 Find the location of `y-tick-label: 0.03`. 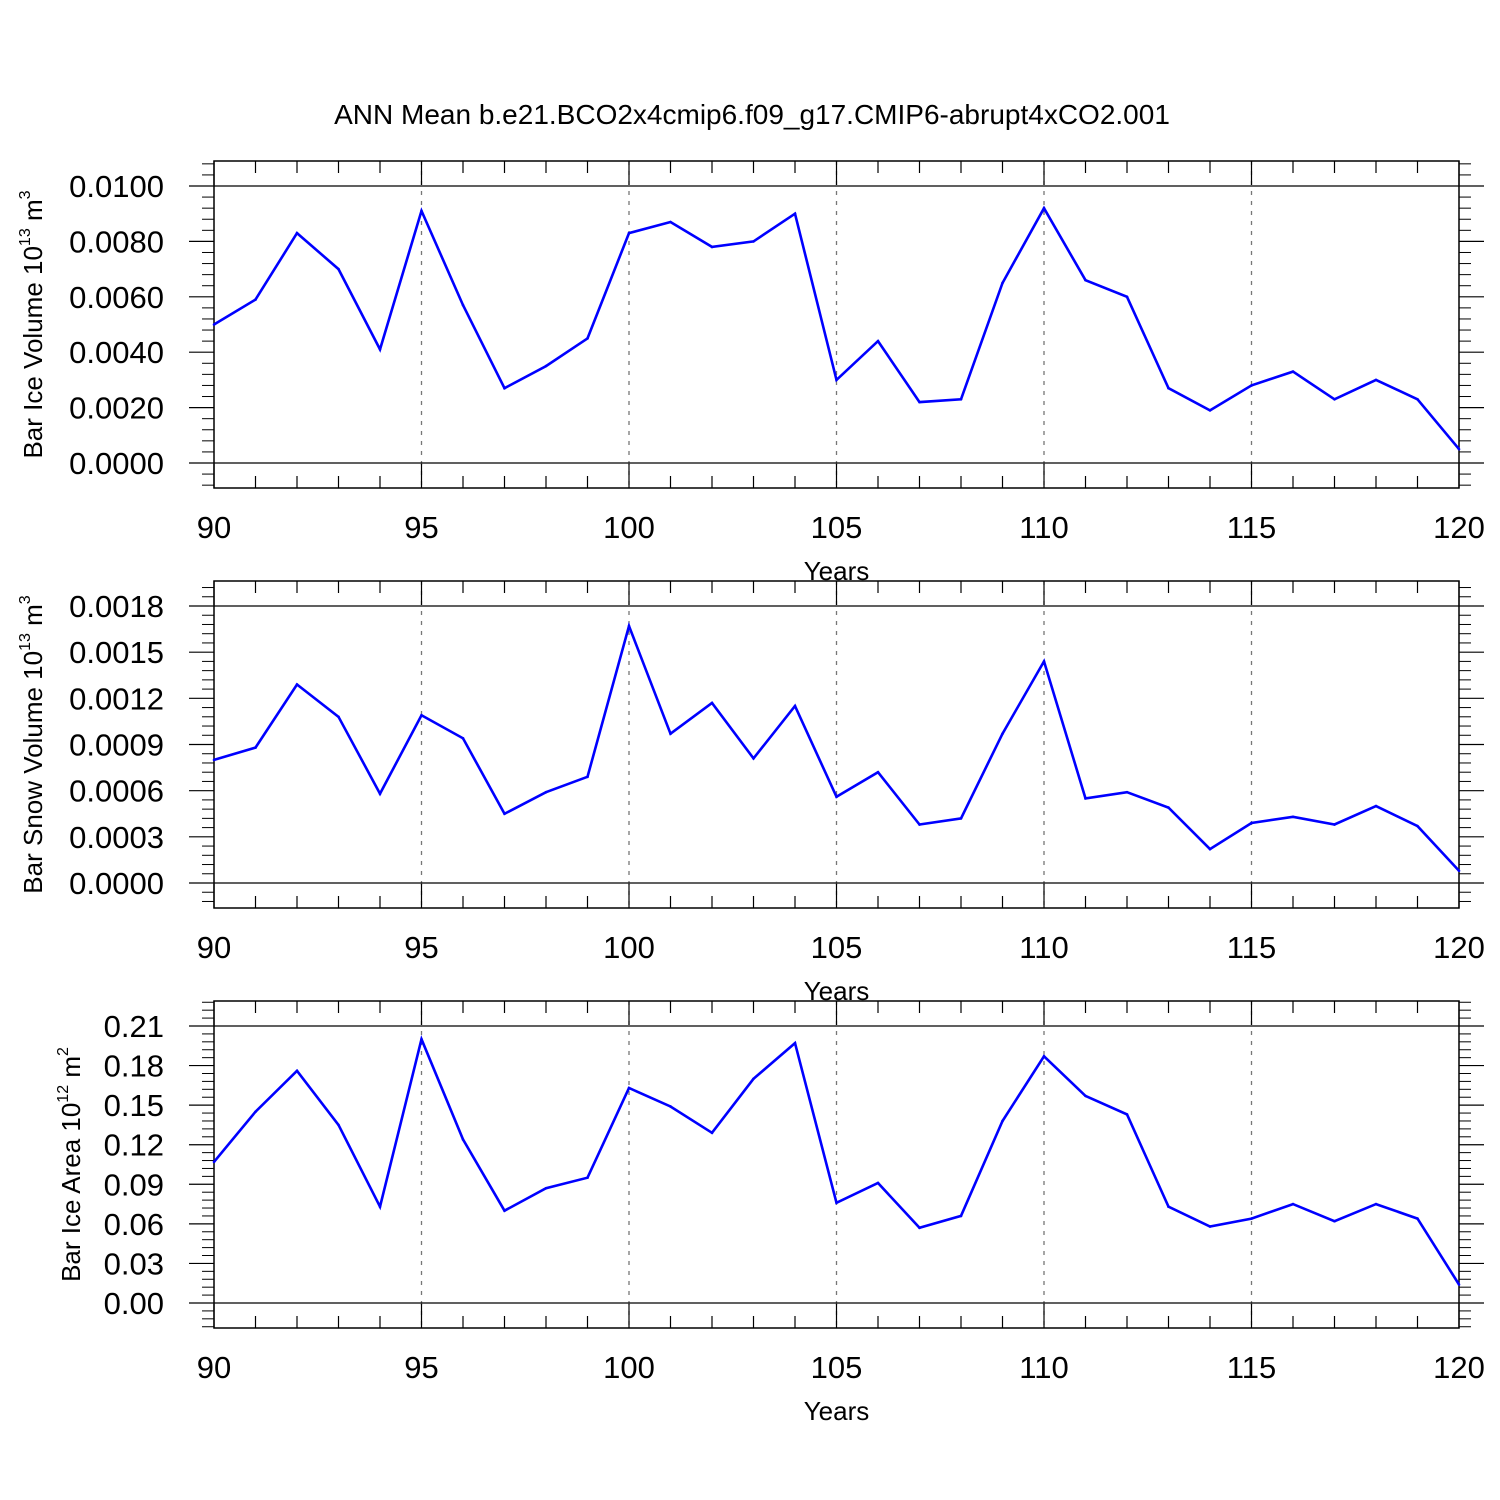

y-tick-label: 0.03 is located at coordinates (134, 1263).